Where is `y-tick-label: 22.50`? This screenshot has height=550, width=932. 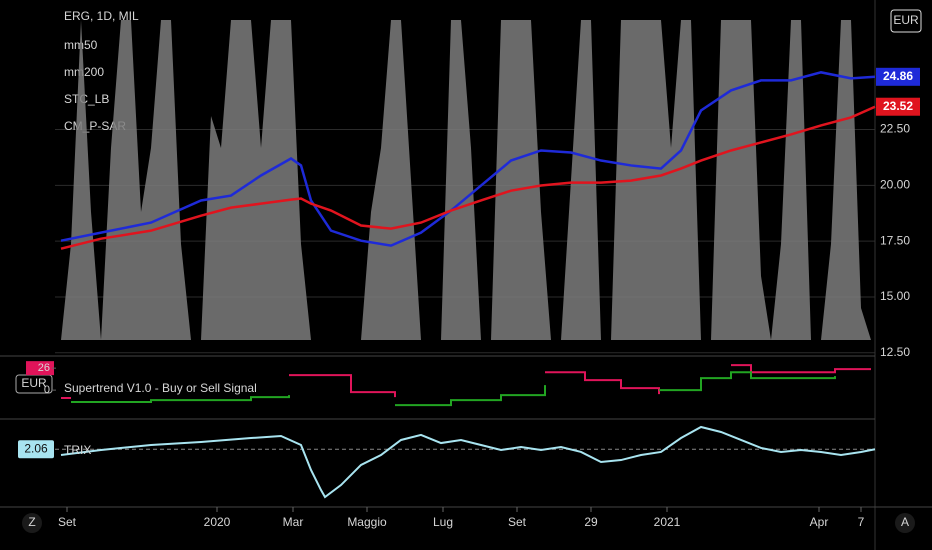 y-tick-label: 22.50 is located at coordinates (895, 129).